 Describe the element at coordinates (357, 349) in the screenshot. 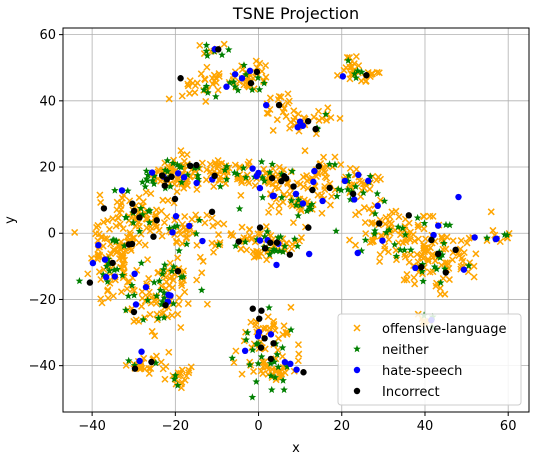

I see `legend-marker` at that location.